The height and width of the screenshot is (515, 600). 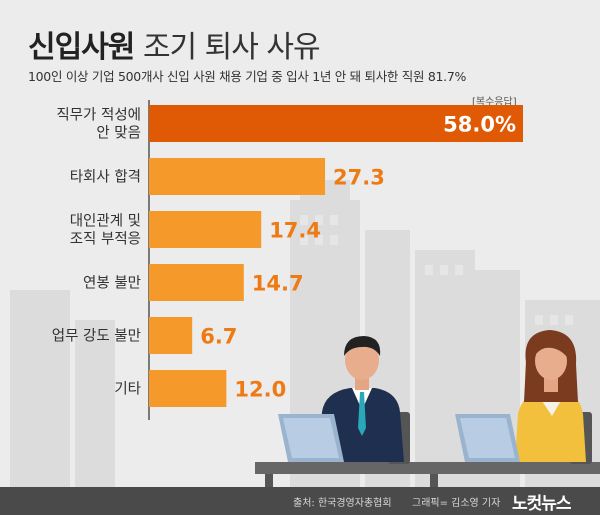 What do you see at coordinates (344, 400) in the screenshot?
I see `man-illustration` at bounding box center [344, 400].